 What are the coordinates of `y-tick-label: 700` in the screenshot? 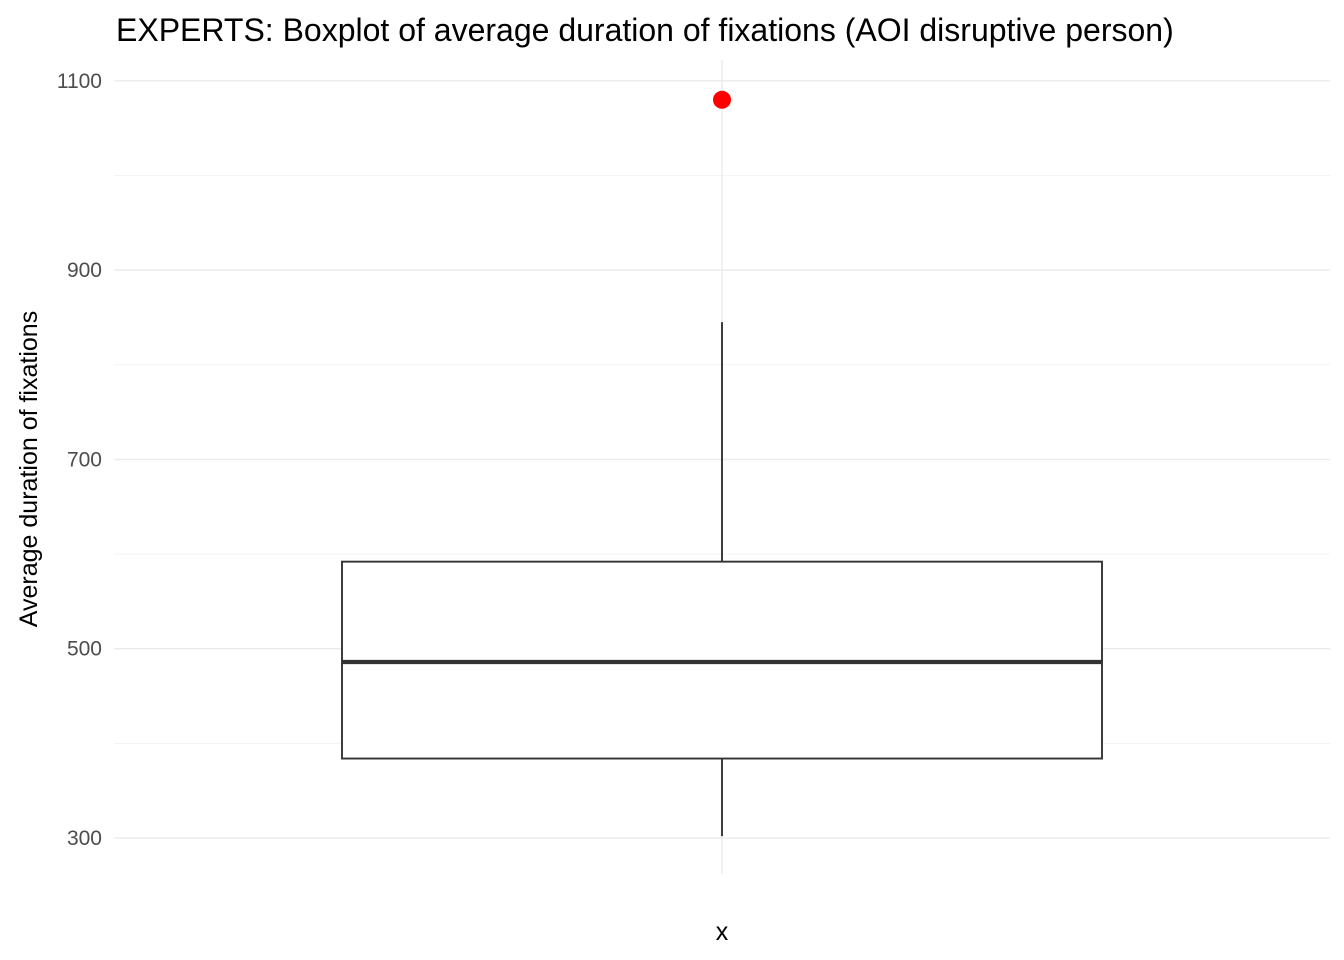 It's located at (84, 459).